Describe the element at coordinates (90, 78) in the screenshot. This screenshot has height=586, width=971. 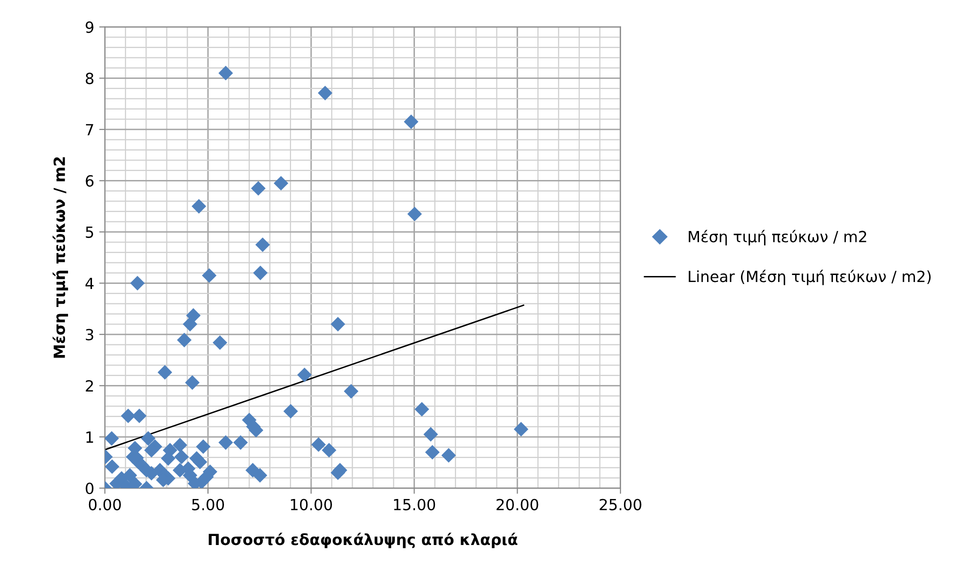
I see `y-tick-label: 8` at that location.